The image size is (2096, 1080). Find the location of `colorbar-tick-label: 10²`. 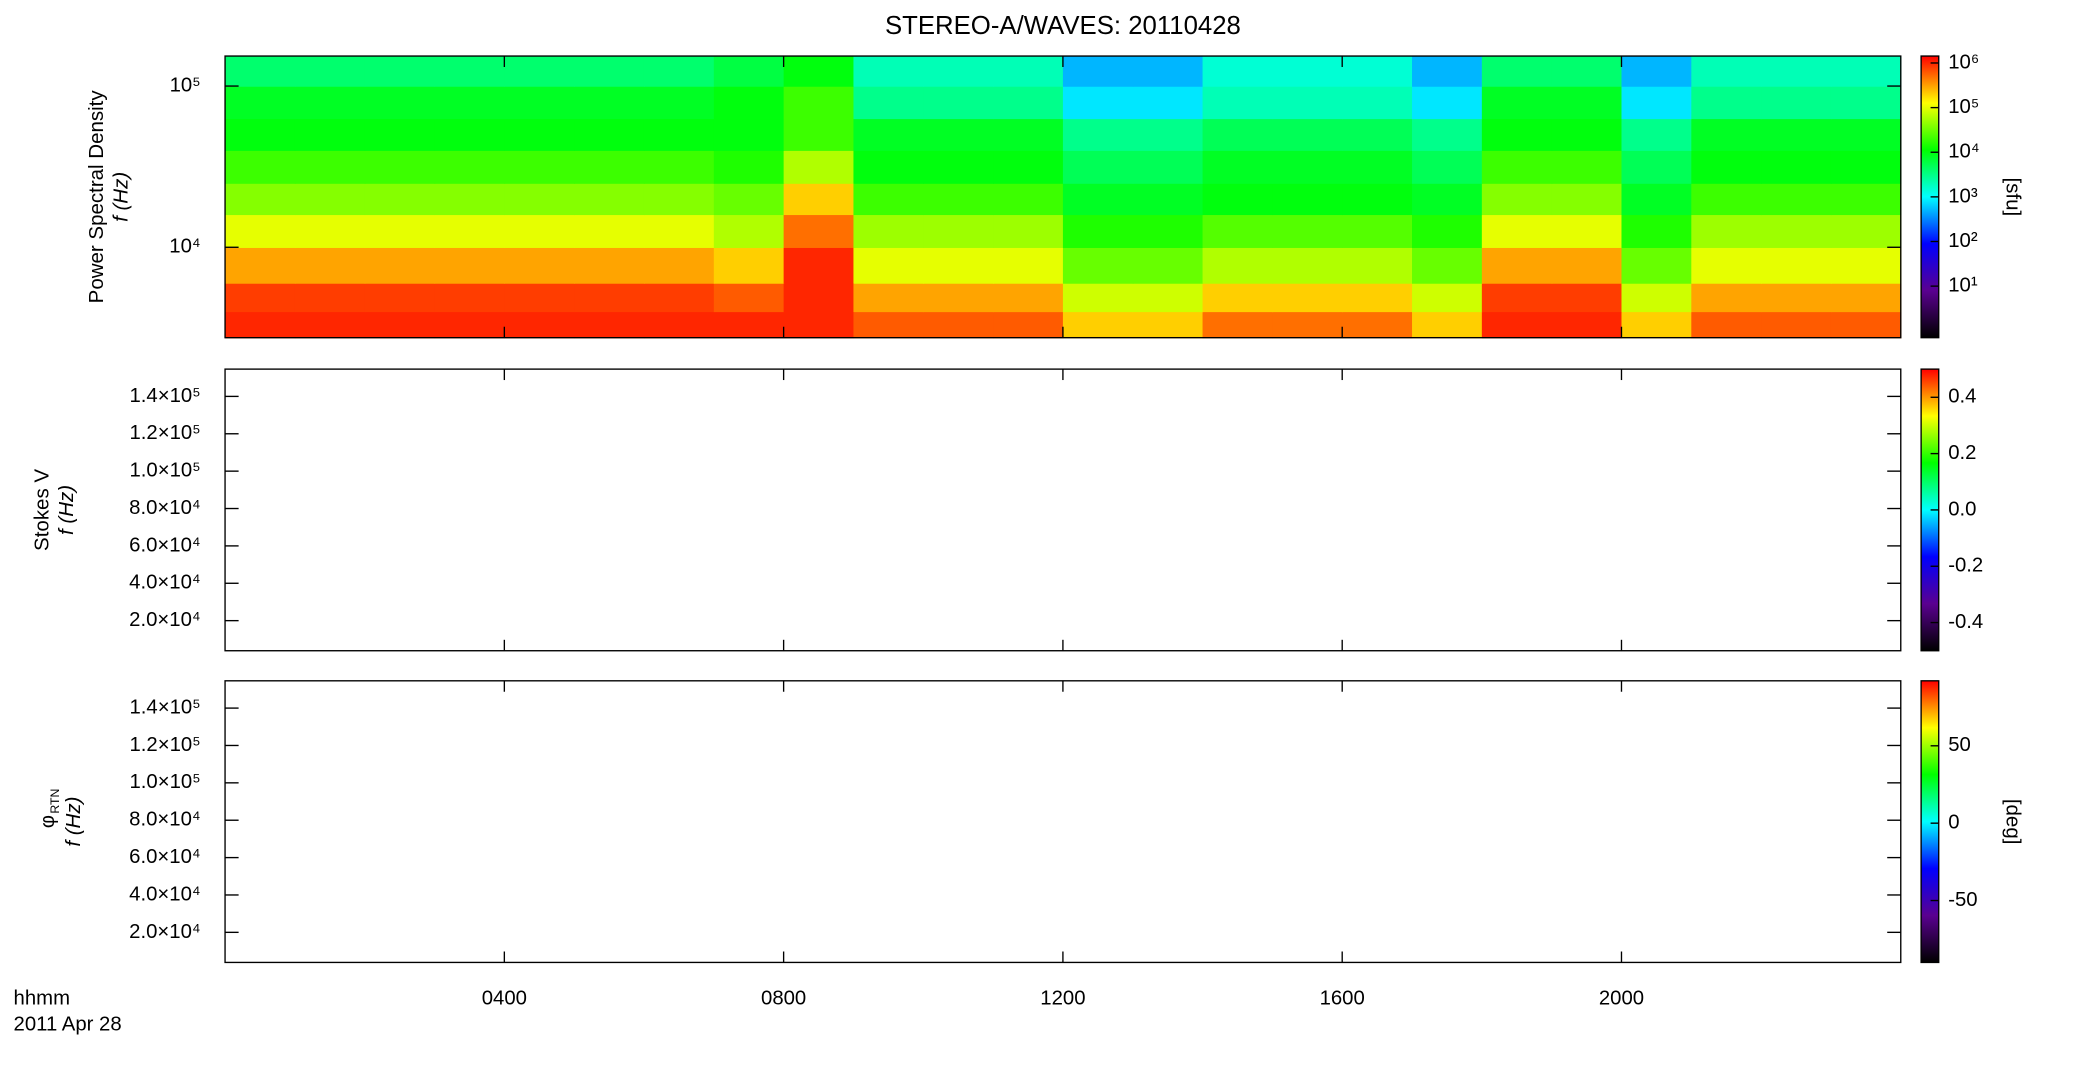

colorbar-tick-label: 10² is located at coordinates (1963, 241).